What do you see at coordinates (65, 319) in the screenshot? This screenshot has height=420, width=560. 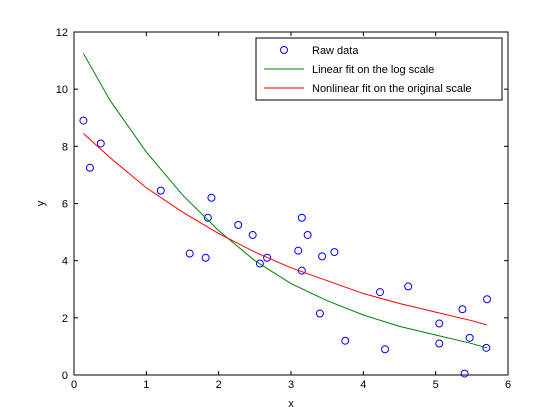 I see `y-tick-label: 2` at bounding box center [65, 319].